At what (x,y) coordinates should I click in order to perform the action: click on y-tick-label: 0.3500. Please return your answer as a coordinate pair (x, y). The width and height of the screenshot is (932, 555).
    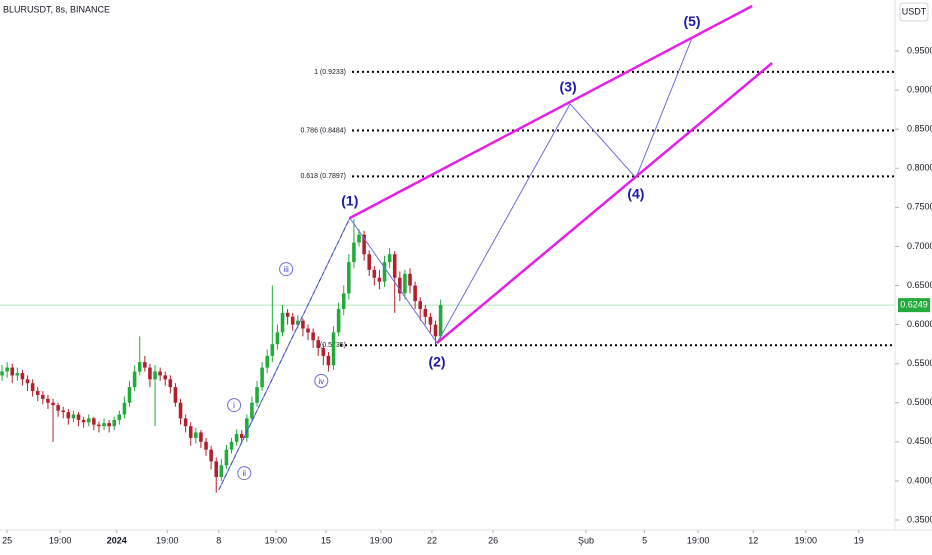
    Looking at the image, I should click on (919, 519).